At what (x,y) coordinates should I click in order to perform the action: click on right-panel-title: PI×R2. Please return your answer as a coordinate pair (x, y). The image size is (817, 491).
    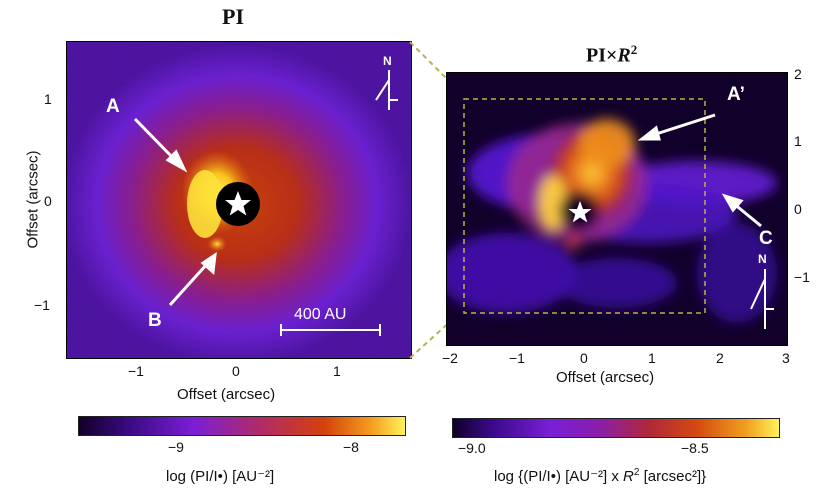
    Looking at the image, I should click on (612, 54).